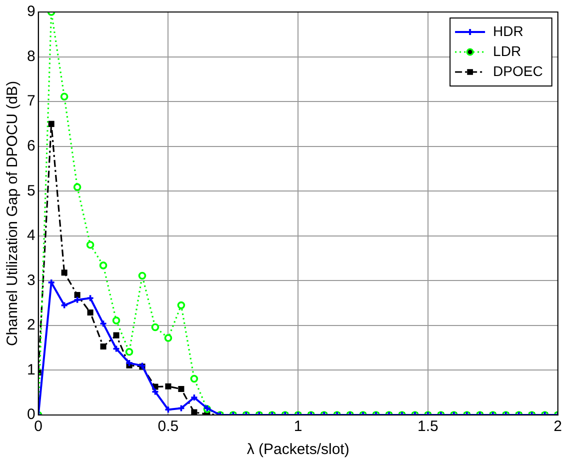  Describe the element at coordinates (31, 191) in the screenshot. I see `y-tick-label: 5` at that location.